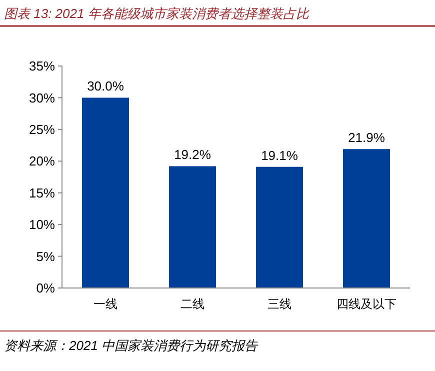 This screenshot has height=371, width=435. I want to click on y-tick-label: 5%, so click(46, 256).